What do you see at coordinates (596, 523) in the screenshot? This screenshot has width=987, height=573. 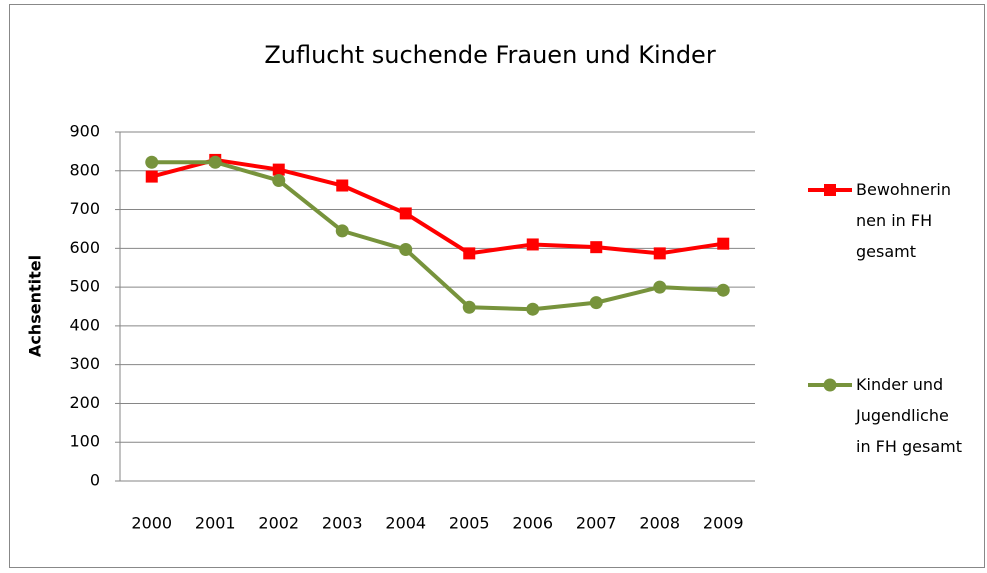 I see `x-tick-label: 2007` at bounding box center [596, 523].